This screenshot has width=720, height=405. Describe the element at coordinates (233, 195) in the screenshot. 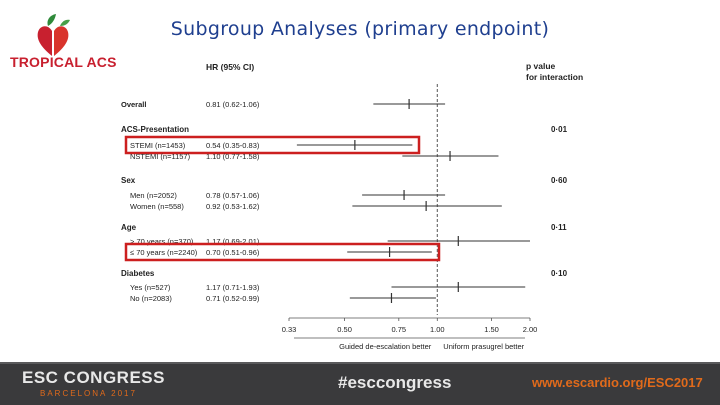

I see `hr-ci-text: 0.78 (0.57-1.06)` at that location.